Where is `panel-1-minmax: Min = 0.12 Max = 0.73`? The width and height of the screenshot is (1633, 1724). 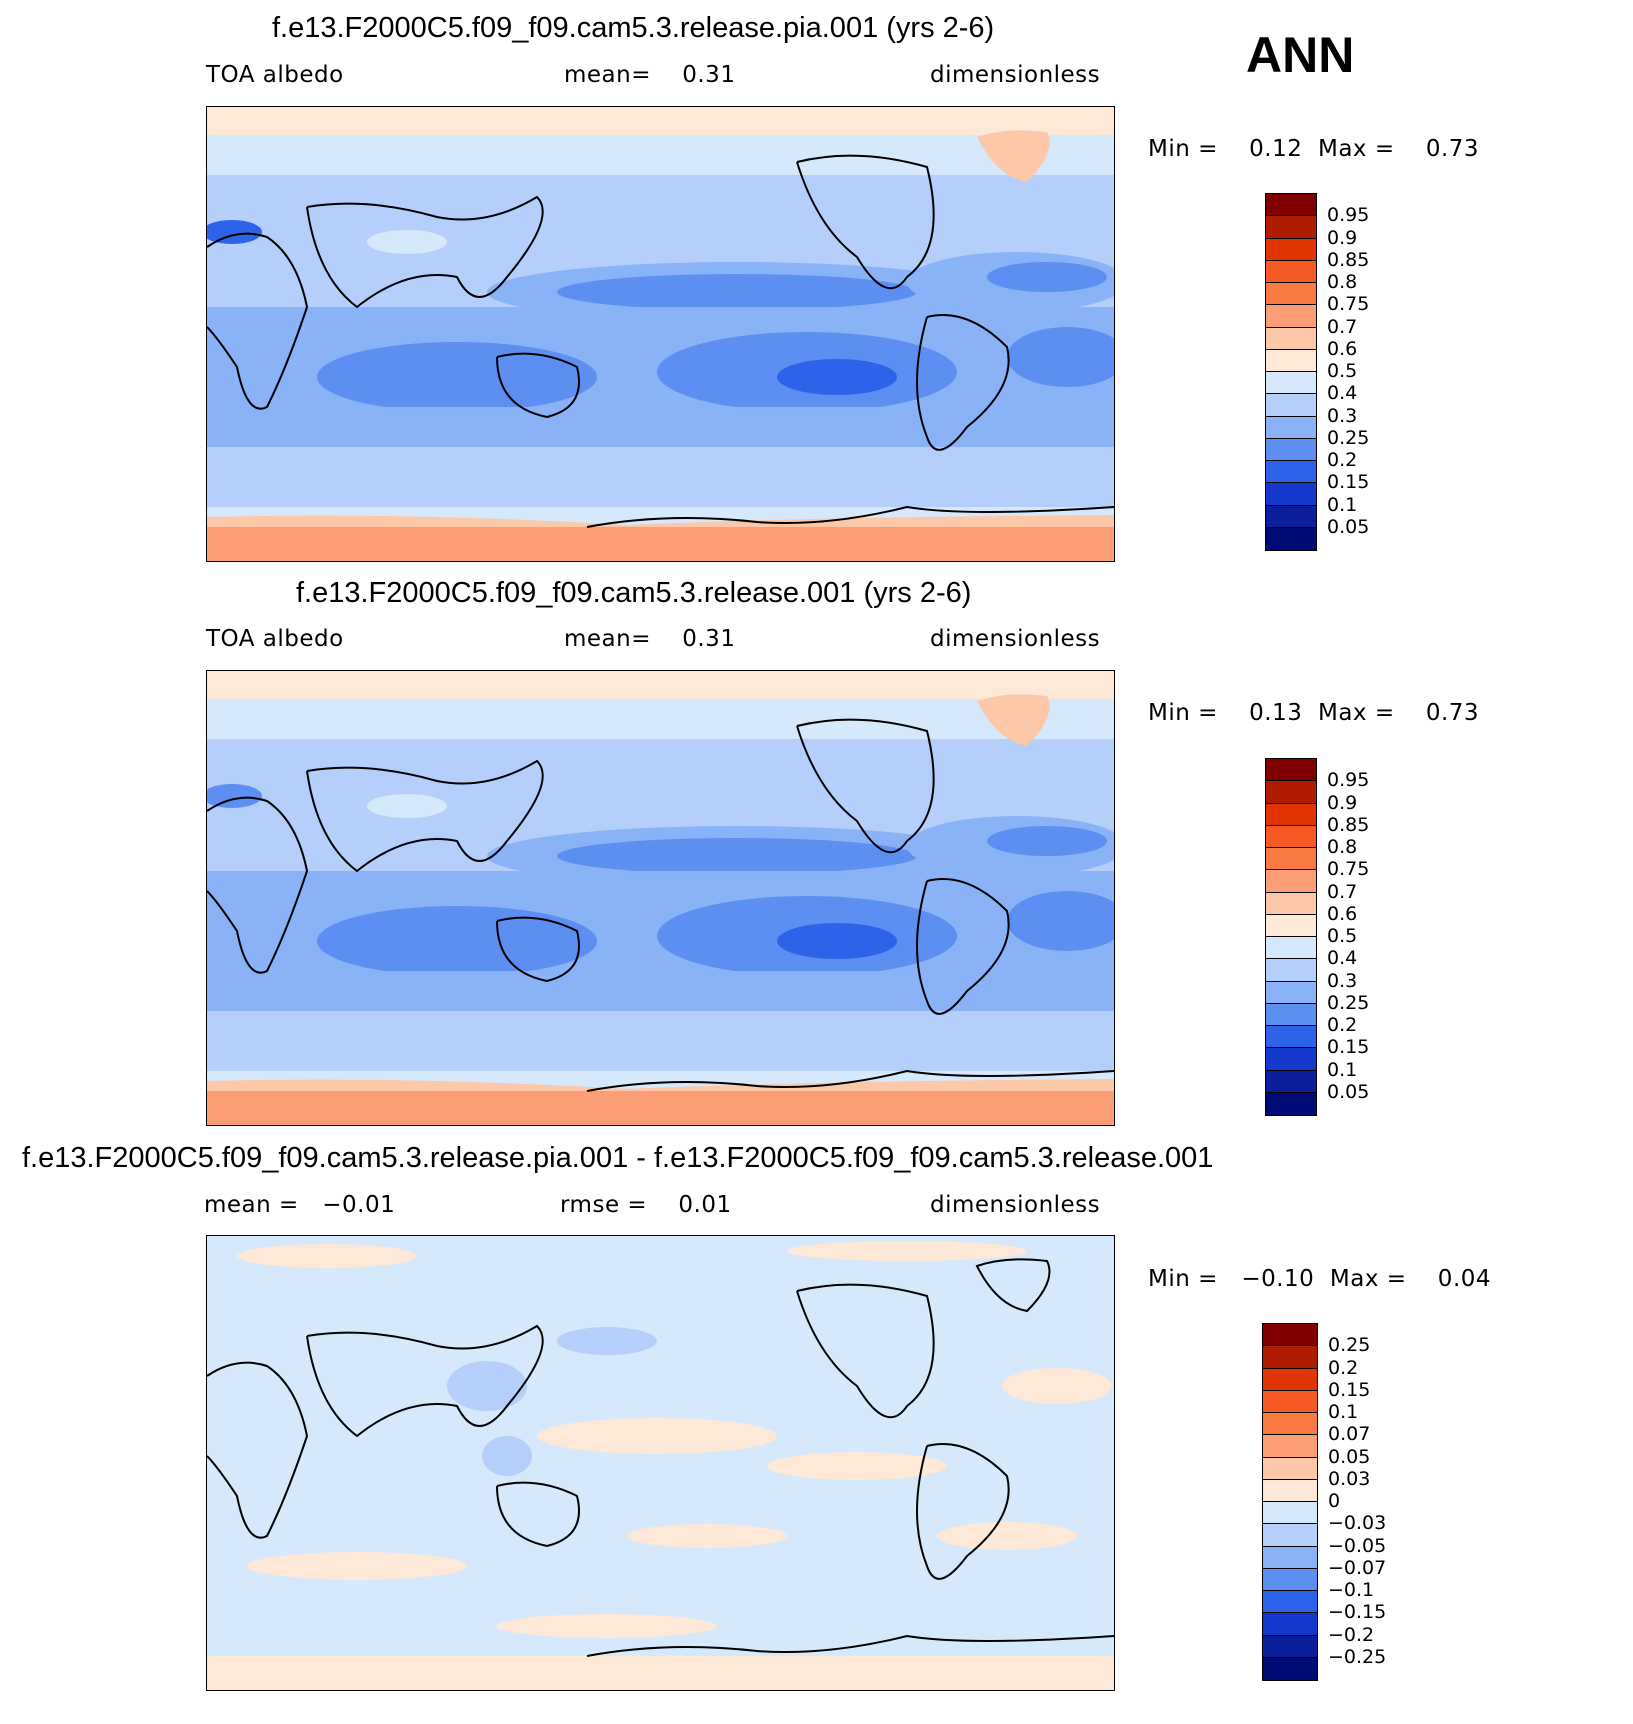
panel-1-minmax: Min = 0.12 Max = 0.73 is located at coordinates (1314, 149).